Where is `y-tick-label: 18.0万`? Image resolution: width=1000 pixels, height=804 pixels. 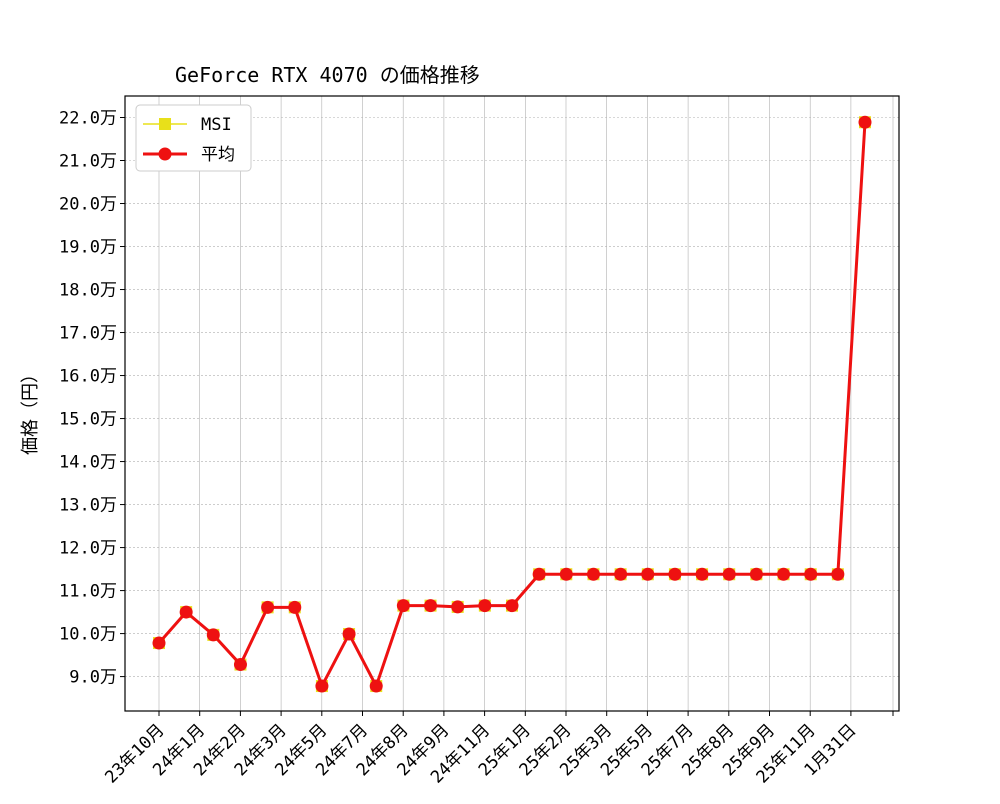
y-tick-label: 18.0万 is located at coordinates (88, 291).